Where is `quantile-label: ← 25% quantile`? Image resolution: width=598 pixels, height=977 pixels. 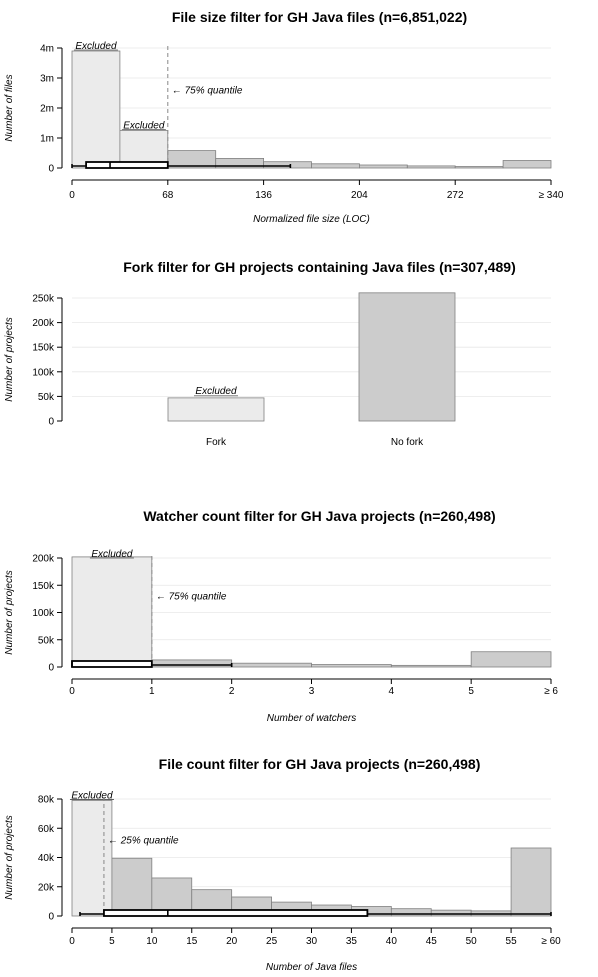 quantile-label: ← 25% quantile is located at coordinates (143, 840).